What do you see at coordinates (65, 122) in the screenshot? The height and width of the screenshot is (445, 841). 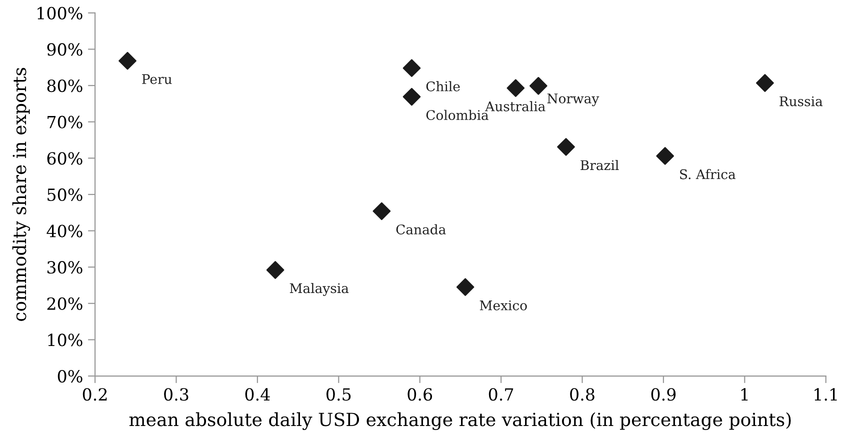 I see `y-tick-label: 70%` at bounding box center [65, 122].